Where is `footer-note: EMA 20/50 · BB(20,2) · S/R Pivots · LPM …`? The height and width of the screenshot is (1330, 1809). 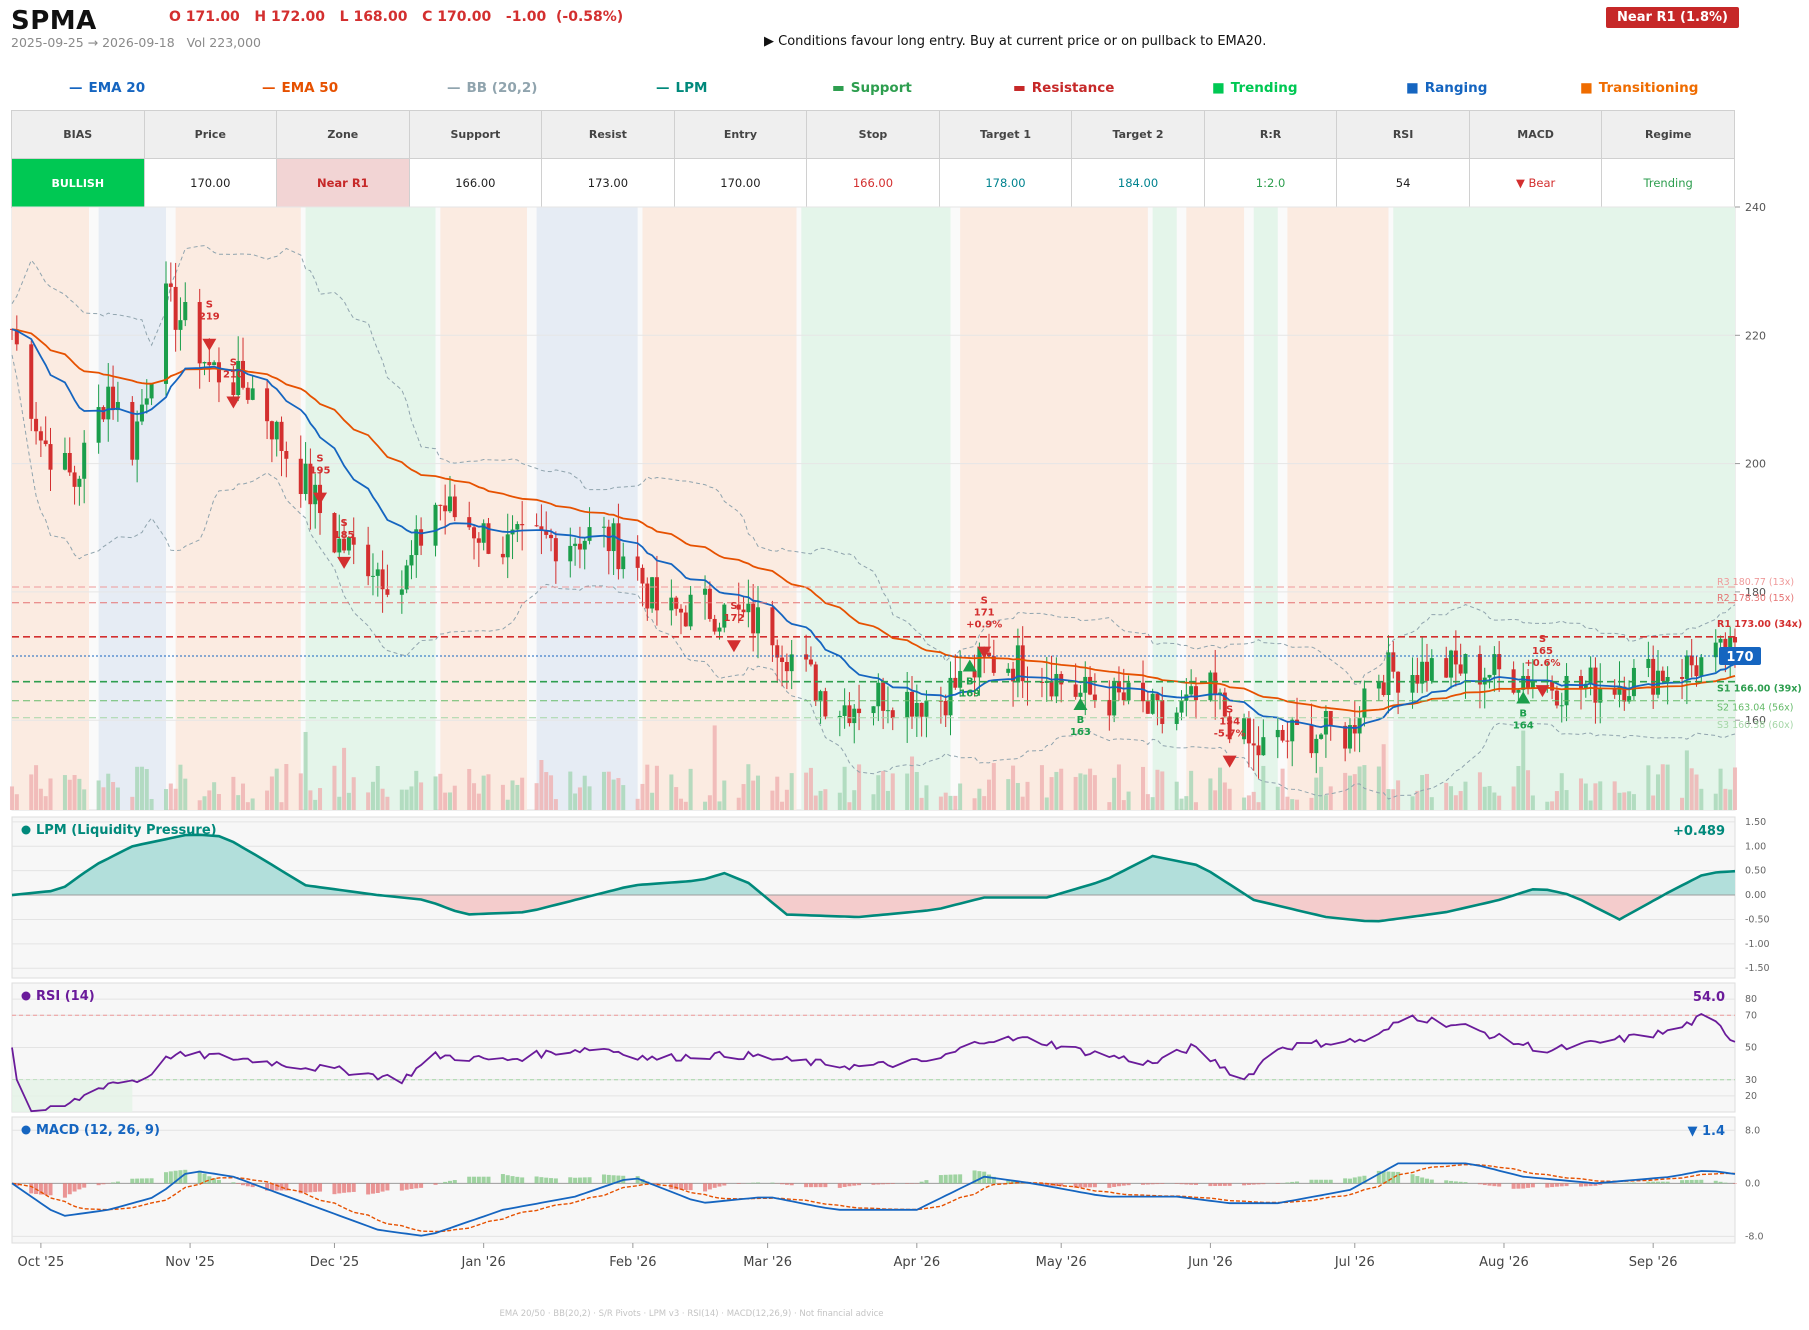
footer-note: EMA 20/50 · BB(20,2) · S/R Pivots · LPM … is located at coordinates (691, 1314).